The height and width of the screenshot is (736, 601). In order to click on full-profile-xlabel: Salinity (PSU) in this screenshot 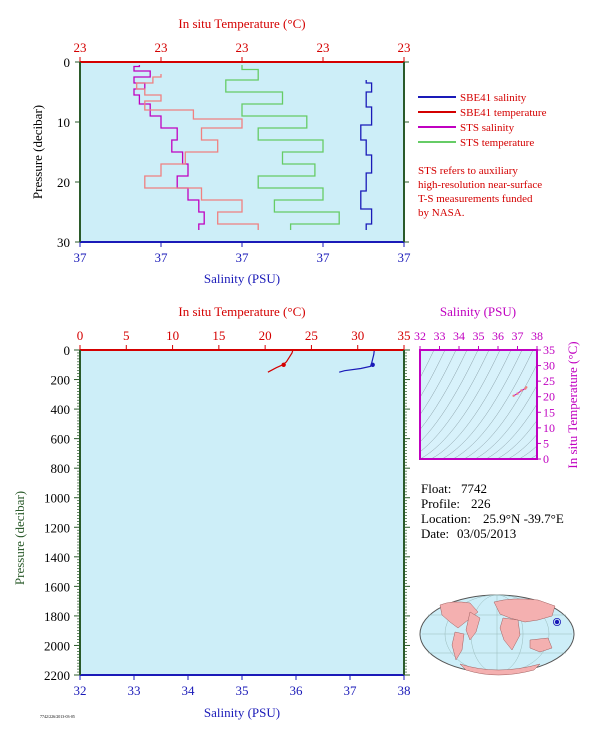, I will do `click(242, 712)`.